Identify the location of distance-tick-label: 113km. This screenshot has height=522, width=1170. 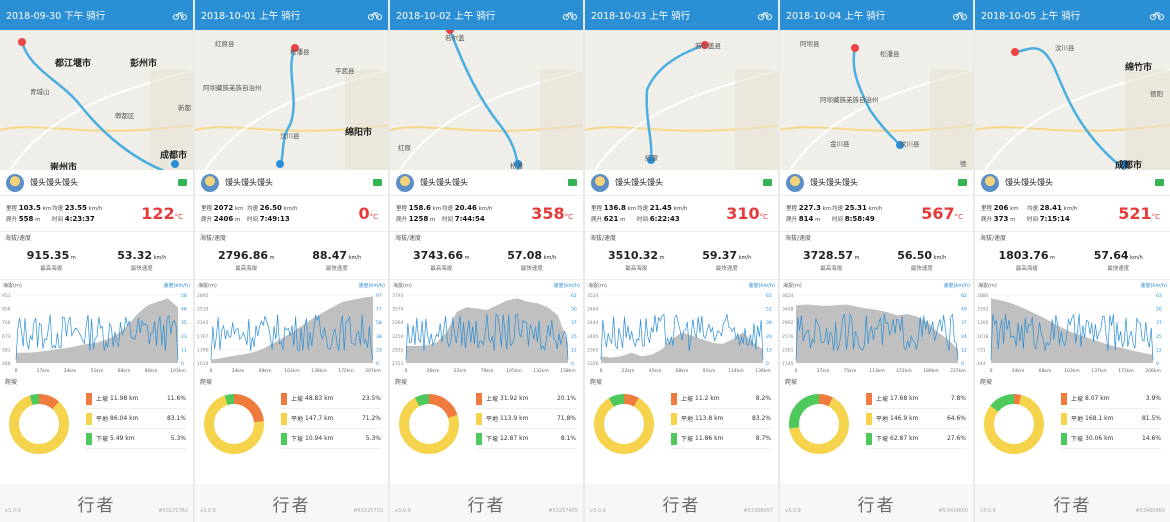
(877, 371).